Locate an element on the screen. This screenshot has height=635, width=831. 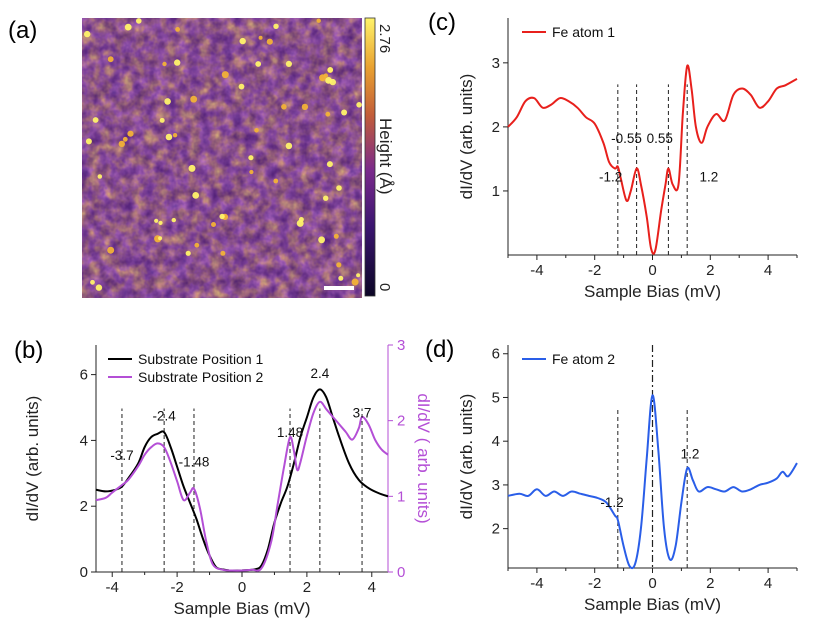
x-axis-label-d: Sample Bias (mV) is located at coordinates (652, 604).